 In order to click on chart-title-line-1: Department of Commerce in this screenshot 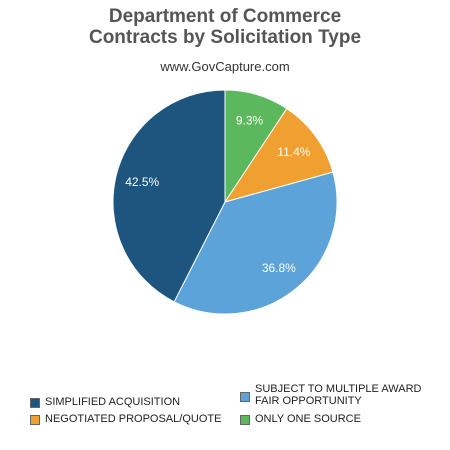, I will do `click(225, 16)`.